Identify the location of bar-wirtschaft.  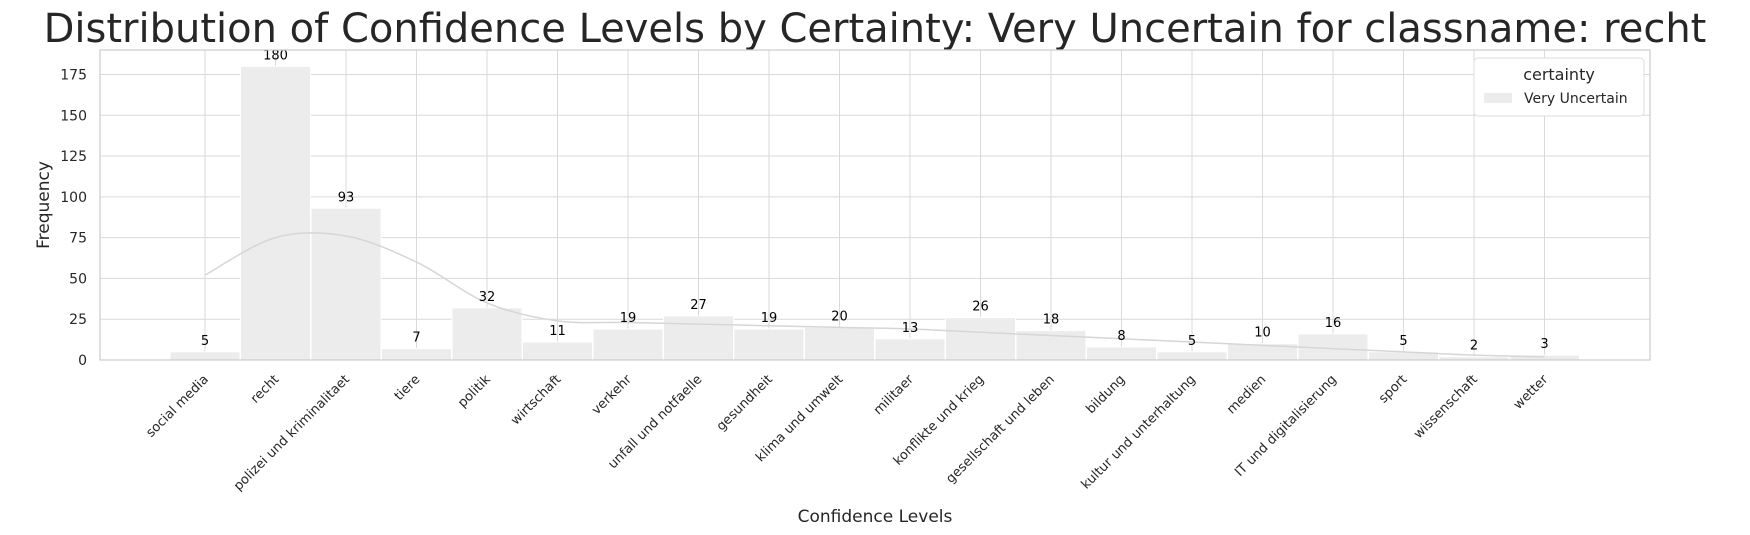
(557, 351).